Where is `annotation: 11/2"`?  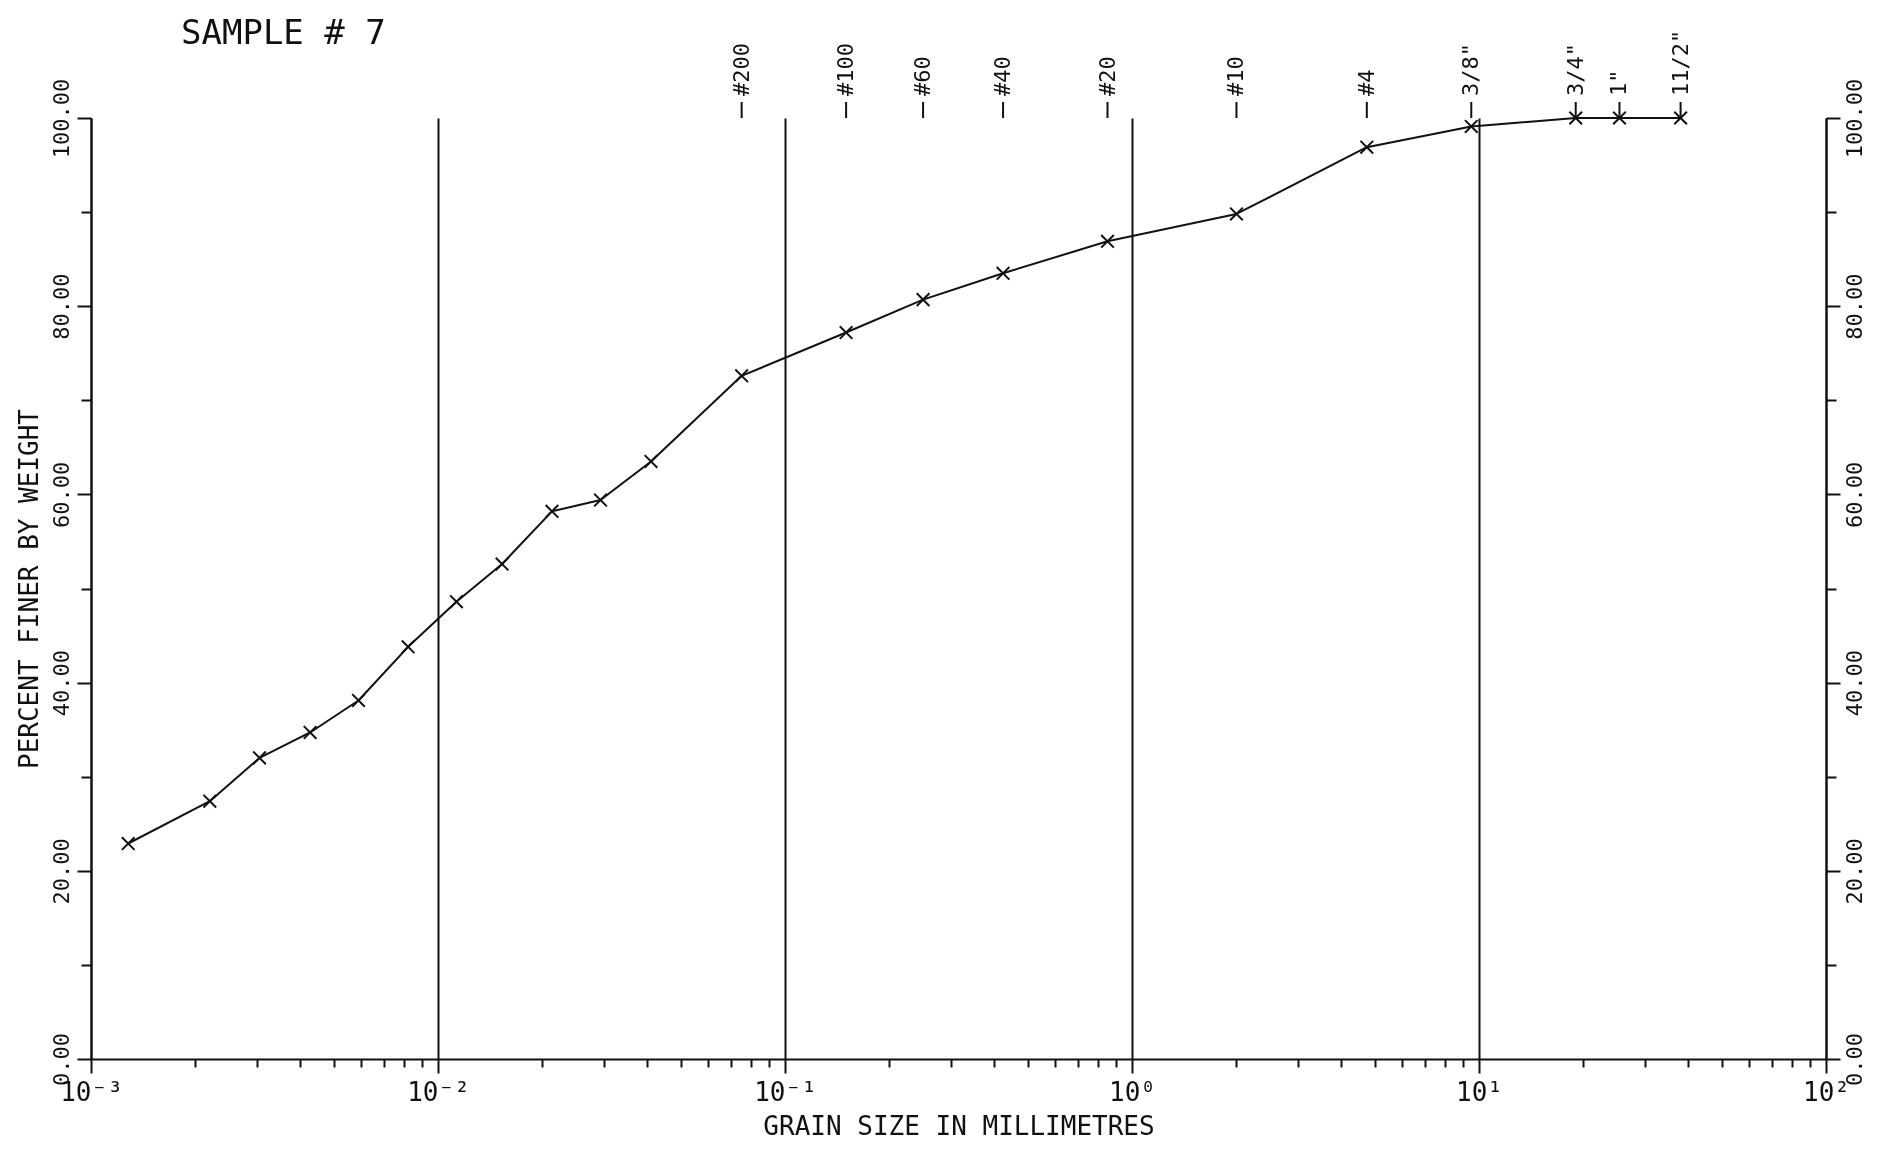 annotation: 11/2" is located at coordinates (1680, 62).